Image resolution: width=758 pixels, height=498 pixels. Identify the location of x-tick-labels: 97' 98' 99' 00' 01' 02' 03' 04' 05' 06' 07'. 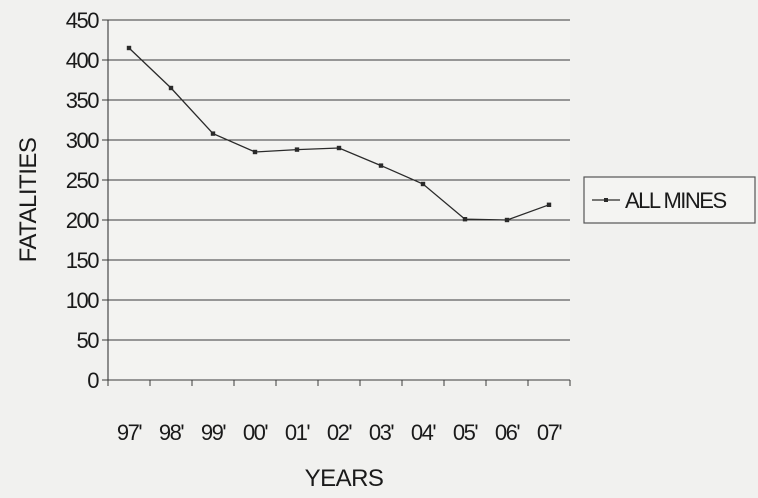
(340, 432).